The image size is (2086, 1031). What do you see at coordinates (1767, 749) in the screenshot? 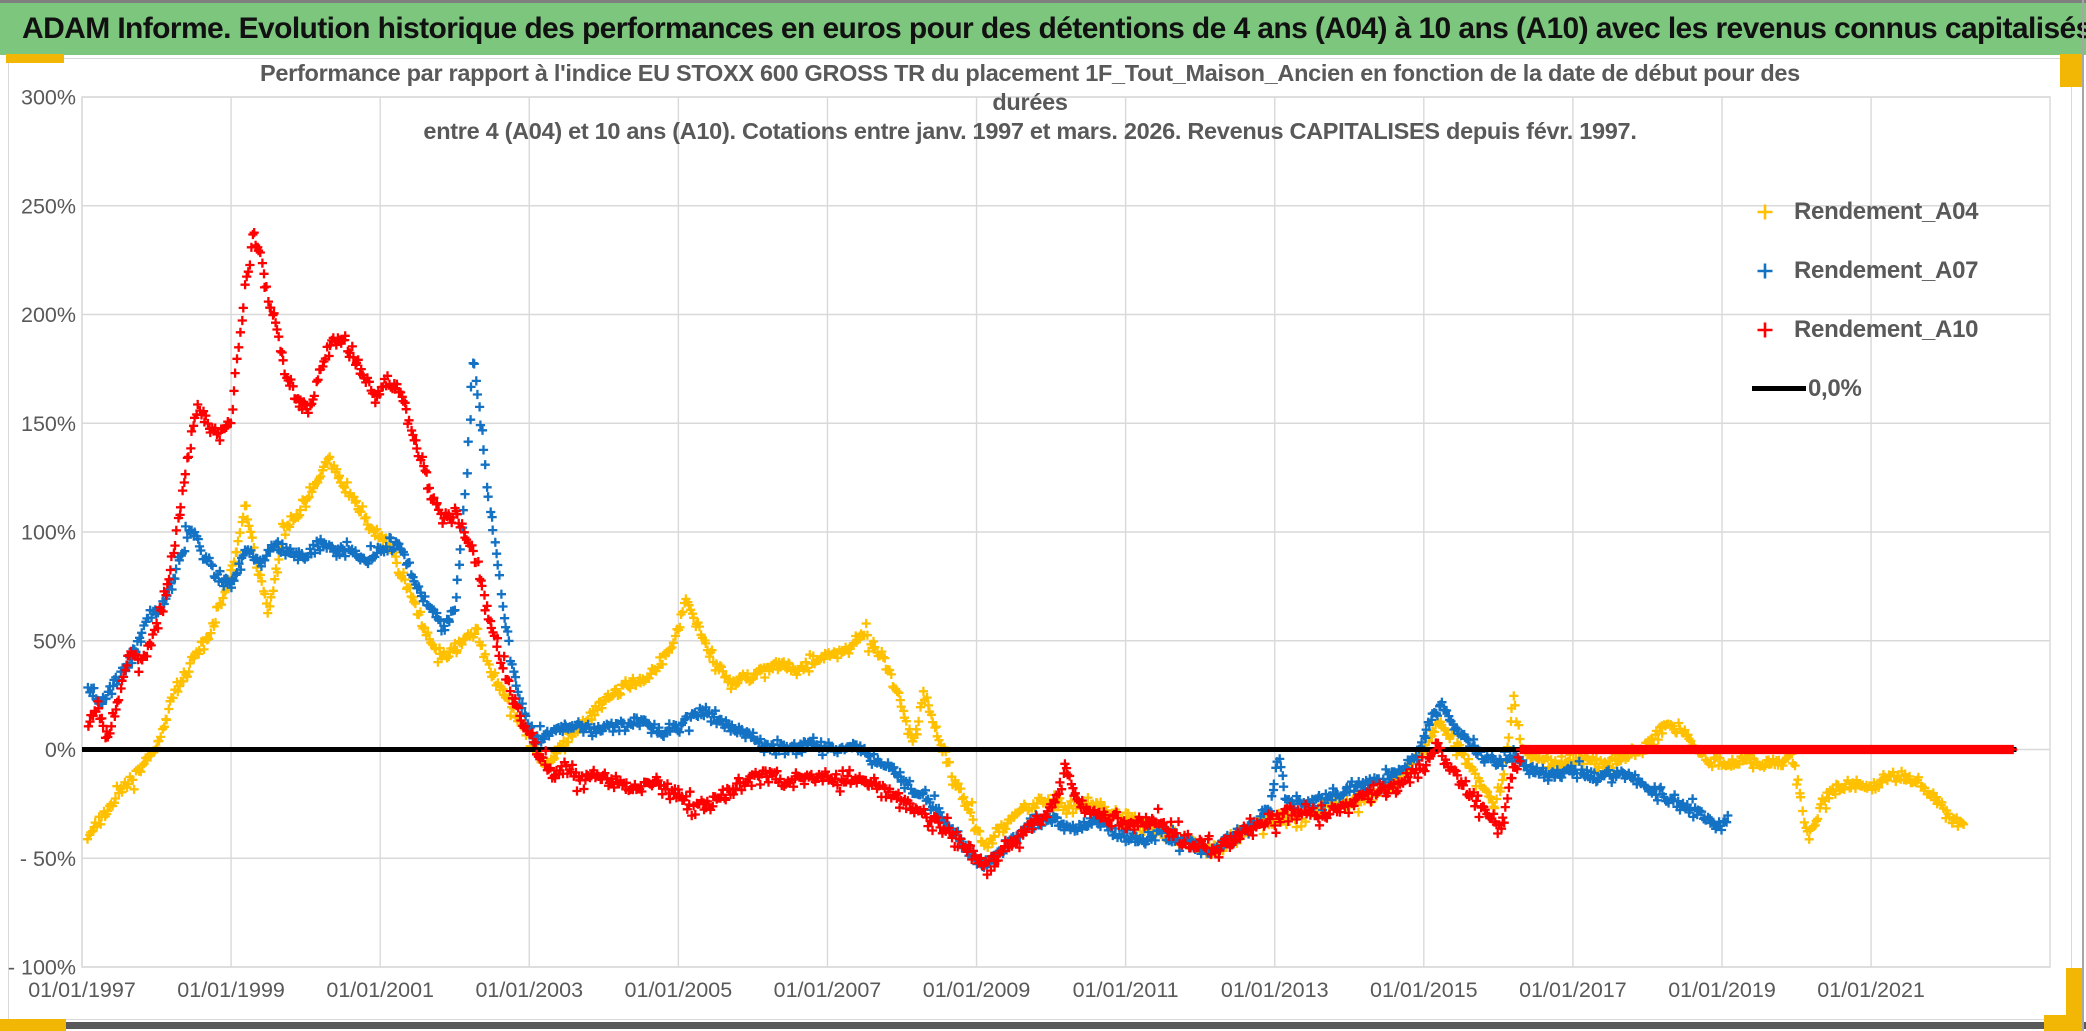
I see `a10-flat-zero-points` at bounding box center [1767, 749].